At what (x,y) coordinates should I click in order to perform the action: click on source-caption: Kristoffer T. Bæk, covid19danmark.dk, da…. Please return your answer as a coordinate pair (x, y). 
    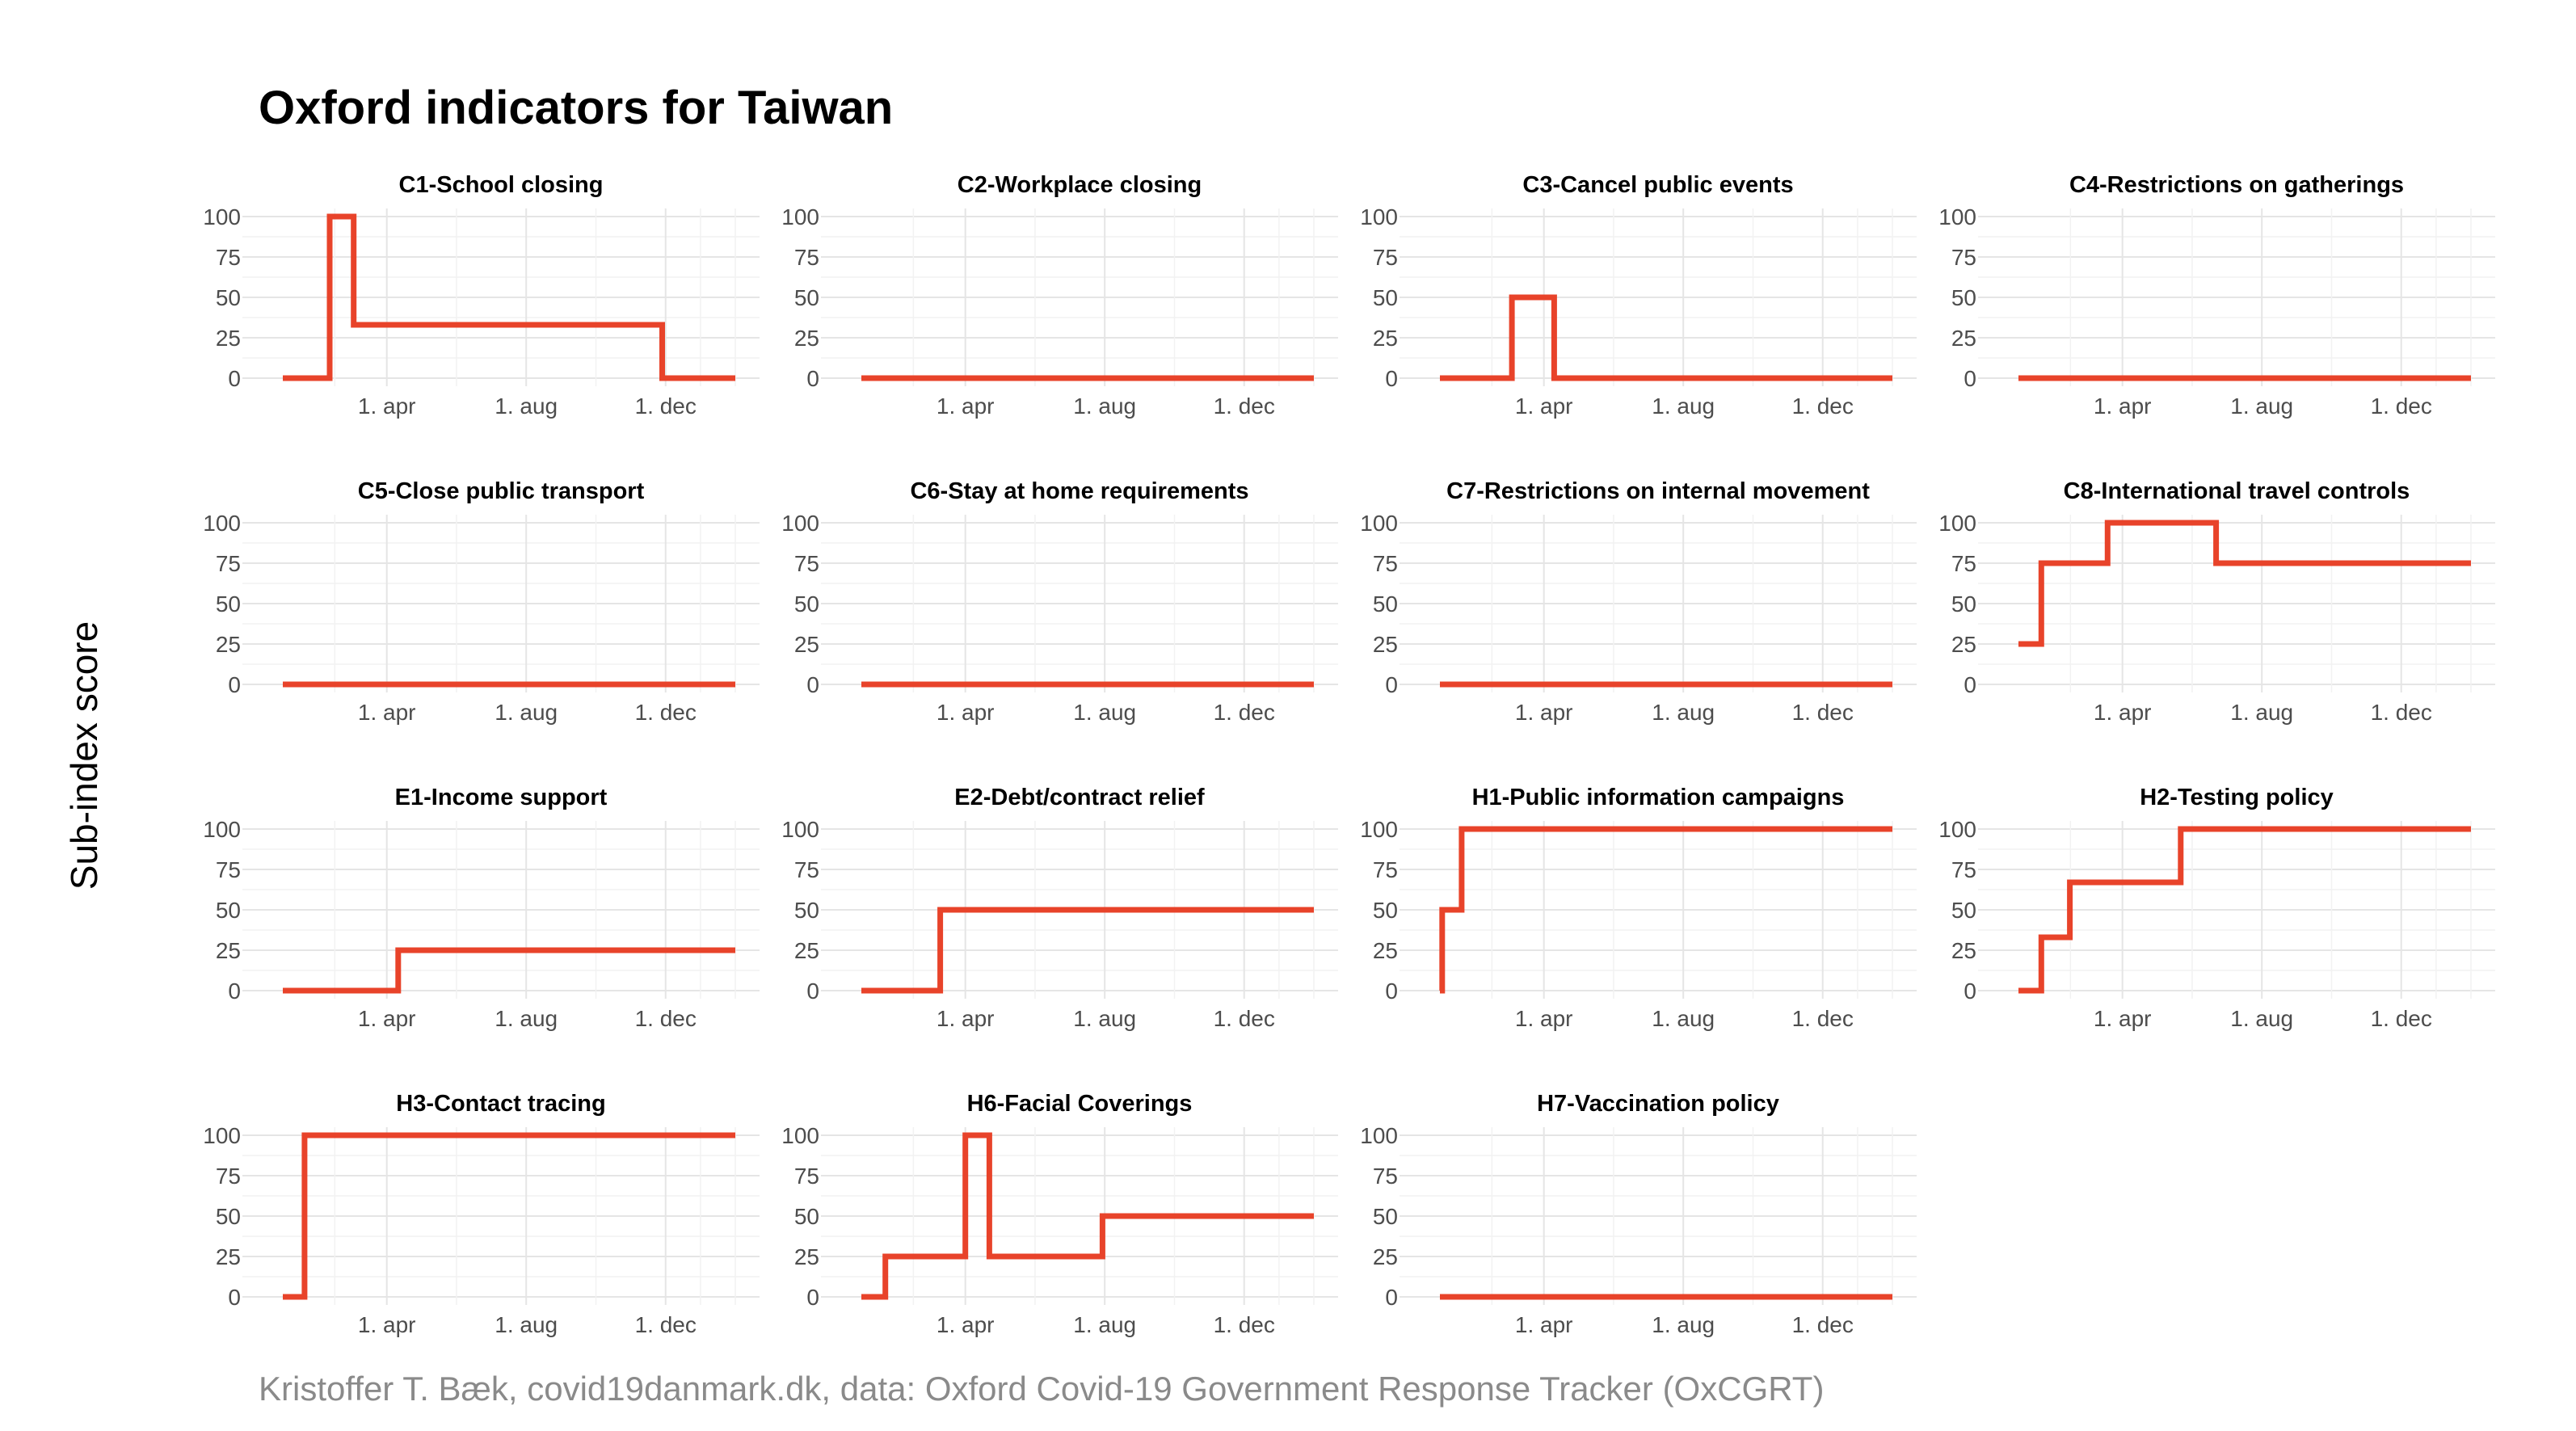
    Looking at the image, I should click on (1042, 1389).